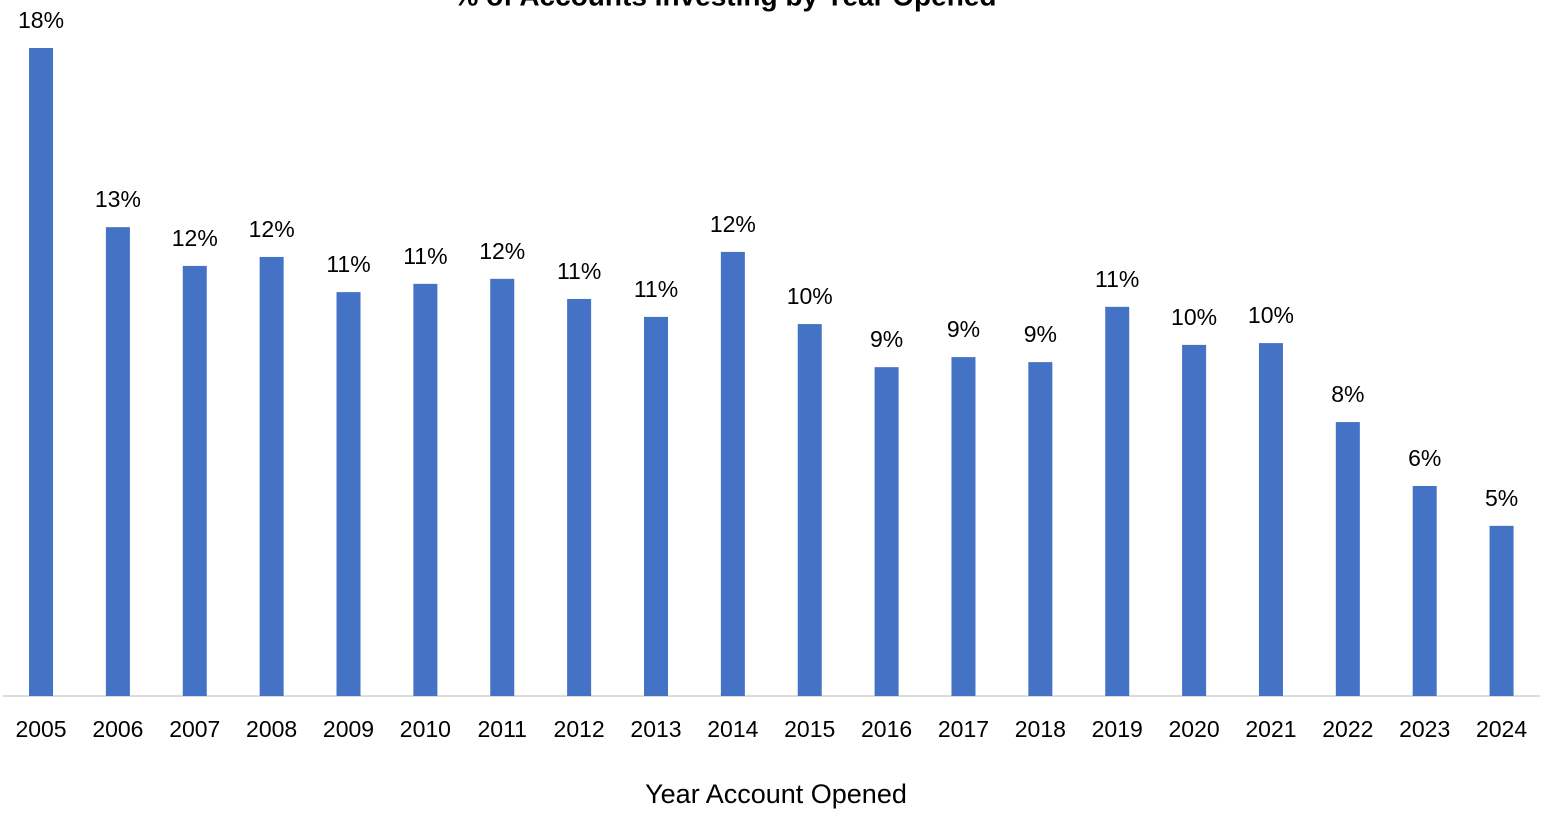  What do you see at coordinates (655, 729) in the screenshot?
I see `x-tick-label: 2013` at bounding box center [655, 729].